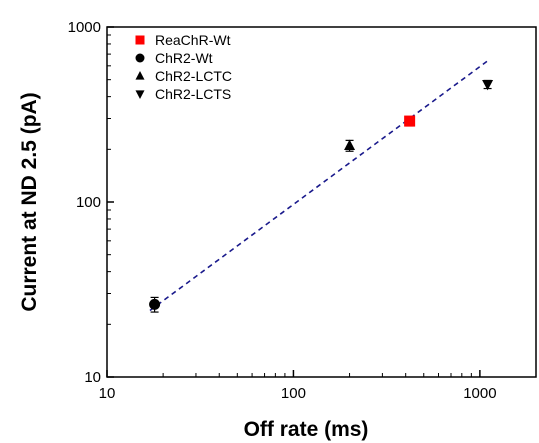  I want to click on legend-label: ChR2-LCTC, so click(193, 76).